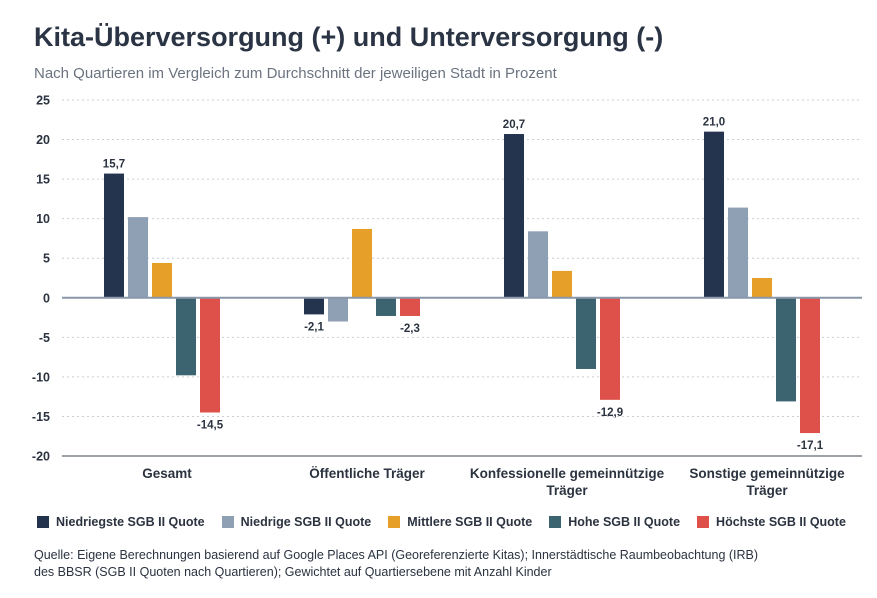 This screenshot has width=877, height=598. Describe the element at coordinates (43, 140) in the screenshot. I see `y-tick-label: 20` at that location.